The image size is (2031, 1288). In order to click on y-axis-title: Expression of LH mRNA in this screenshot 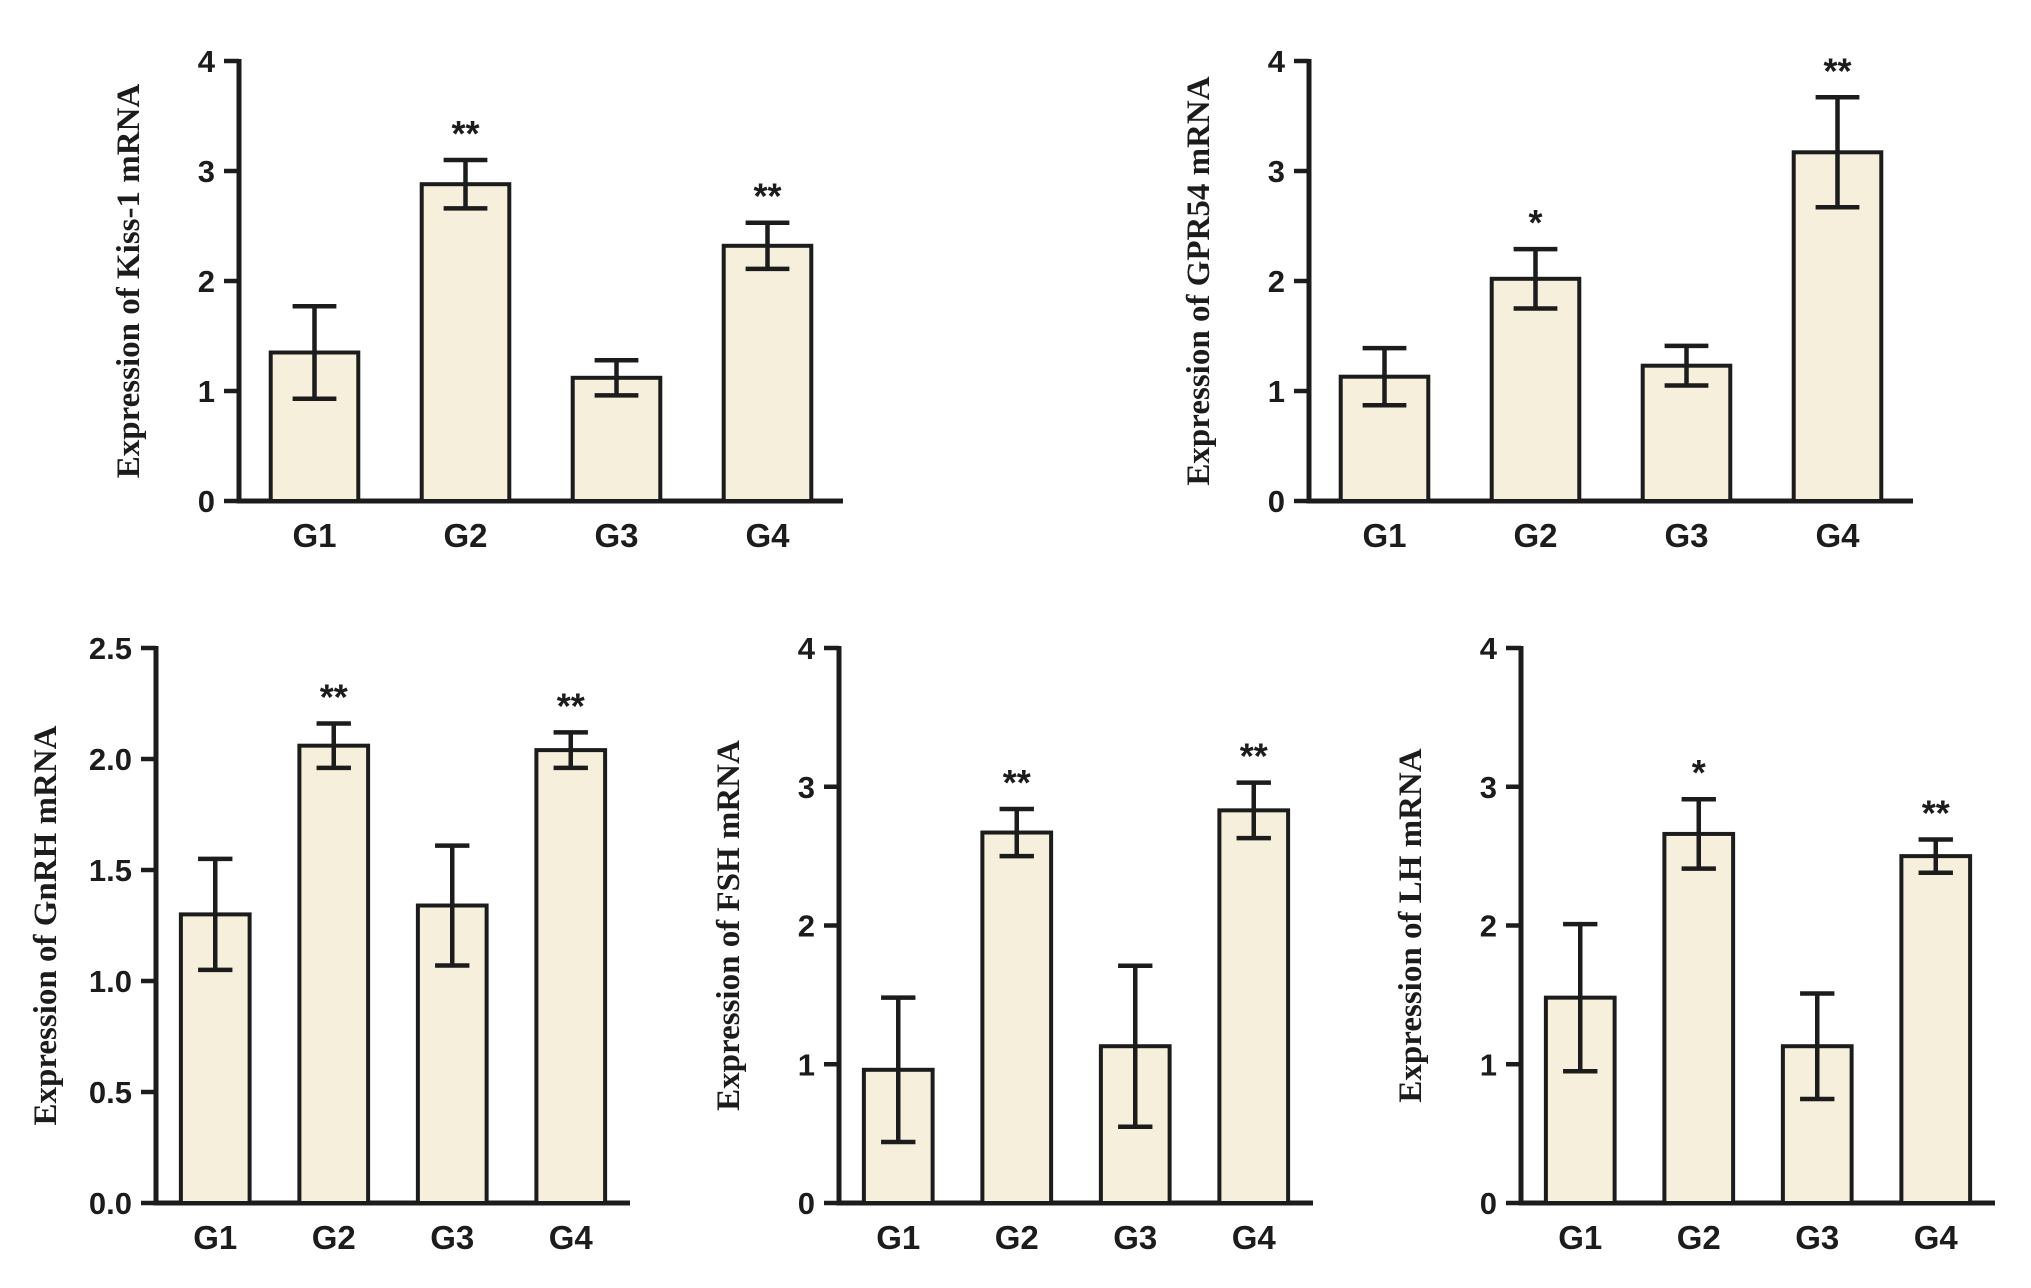, I will do `click(1411, 925)`.